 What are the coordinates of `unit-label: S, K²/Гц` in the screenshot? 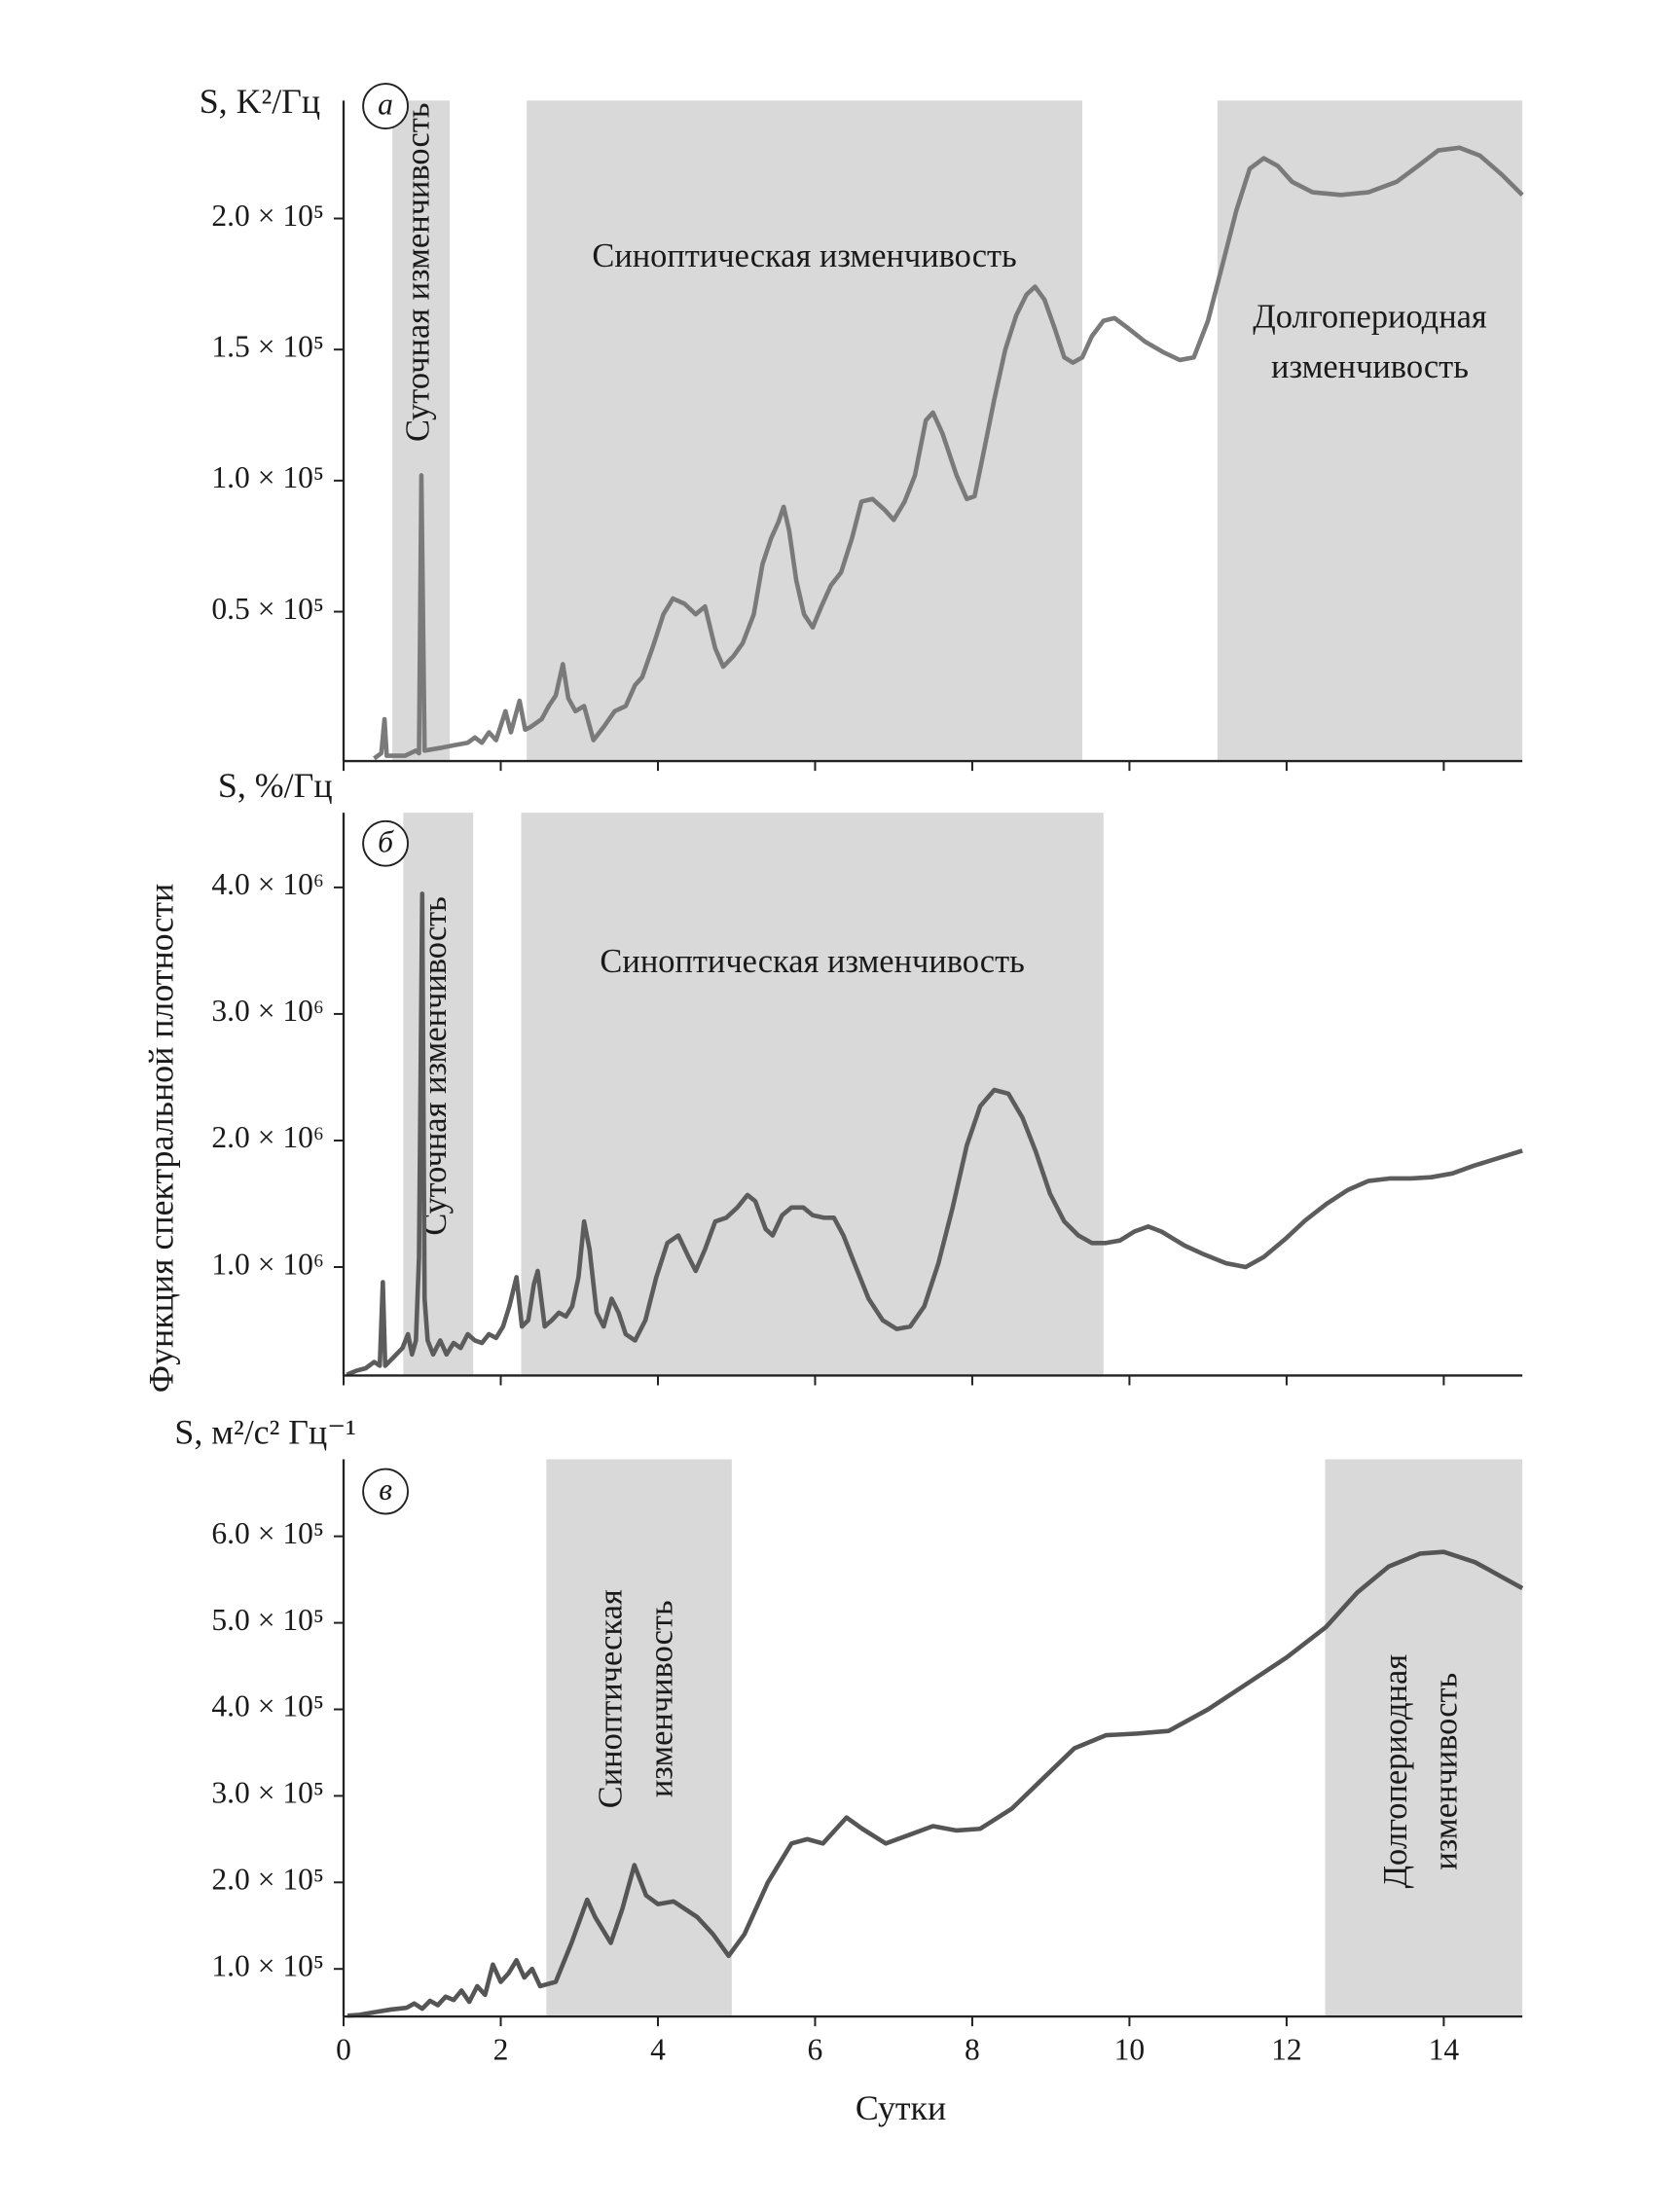 It's located at (260, 101).